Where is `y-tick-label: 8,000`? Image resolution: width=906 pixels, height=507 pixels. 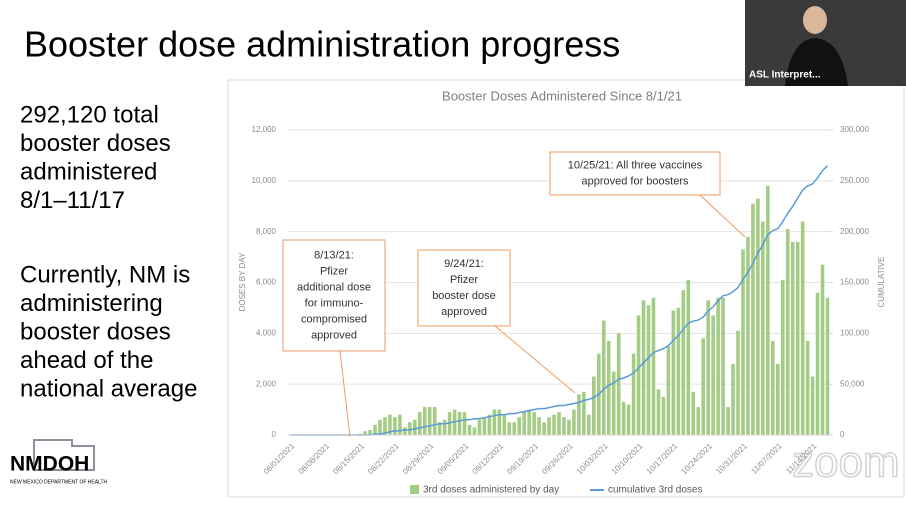
y-tick-label: 8,000 is located at coordinates (266, 231).